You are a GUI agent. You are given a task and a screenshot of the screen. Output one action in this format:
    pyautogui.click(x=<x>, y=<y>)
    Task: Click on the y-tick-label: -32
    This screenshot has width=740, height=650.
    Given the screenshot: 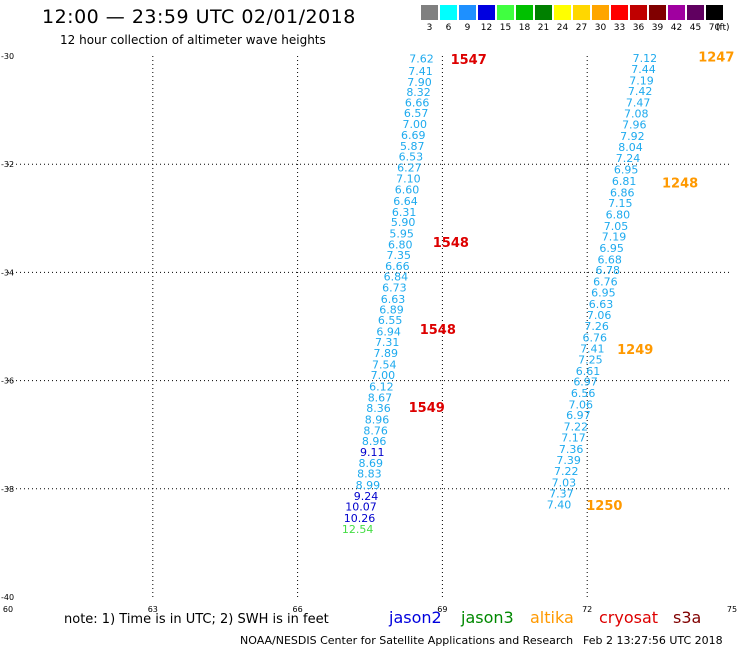 What is the action you would take?
    pyautogui.click(x=7, y=164)
    